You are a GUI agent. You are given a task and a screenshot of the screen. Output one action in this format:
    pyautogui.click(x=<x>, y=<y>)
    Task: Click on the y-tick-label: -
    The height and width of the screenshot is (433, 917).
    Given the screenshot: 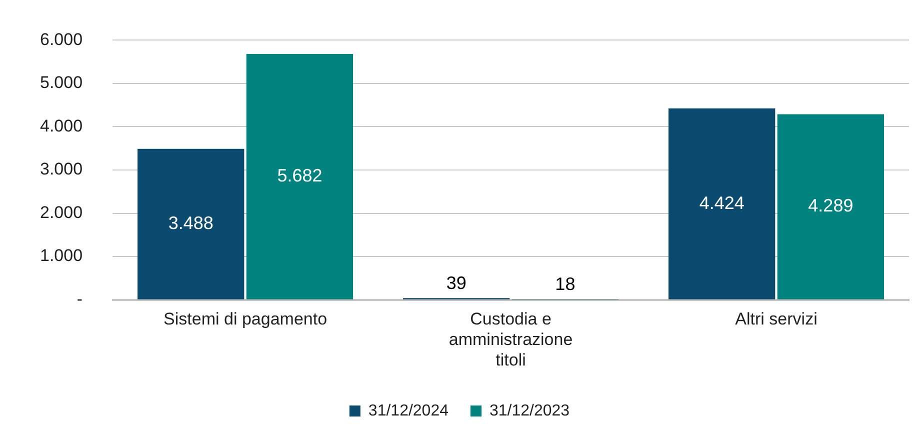 What is the action you would take?
    pyautogui.click(x=79, y=298)
    